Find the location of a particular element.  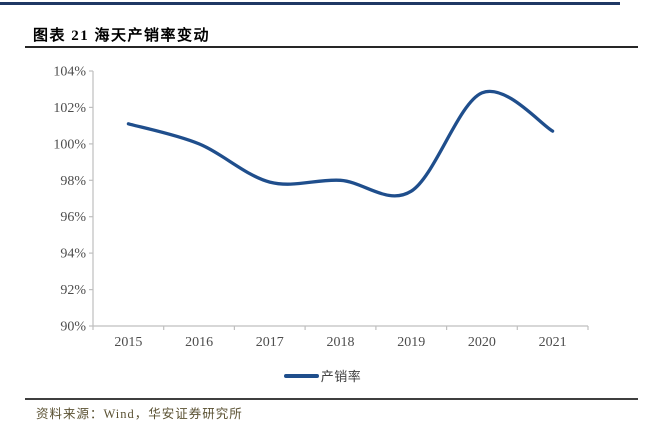

y-axis-label: 104% is located at coordinates (69, 72).